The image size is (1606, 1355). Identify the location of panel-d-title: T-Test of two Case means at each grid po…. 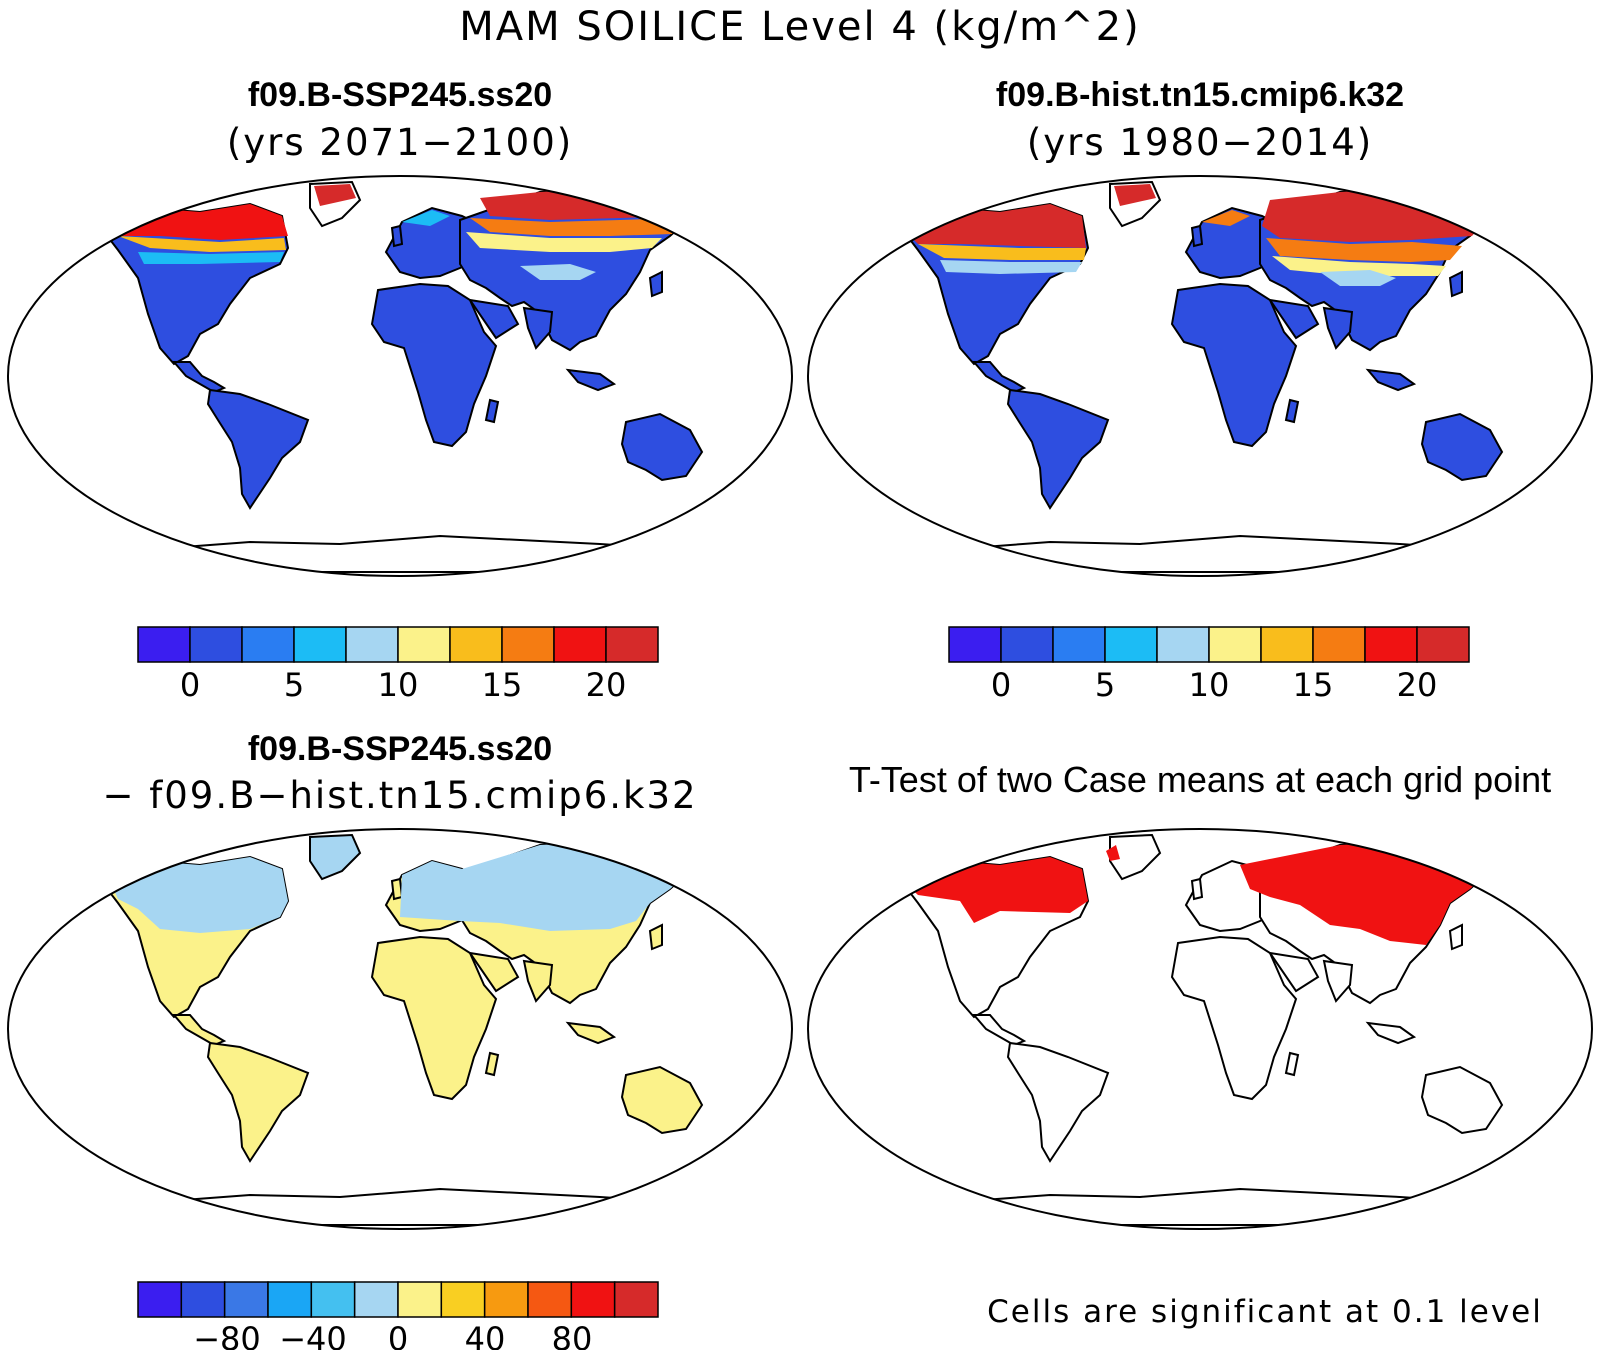
(1200, 779).